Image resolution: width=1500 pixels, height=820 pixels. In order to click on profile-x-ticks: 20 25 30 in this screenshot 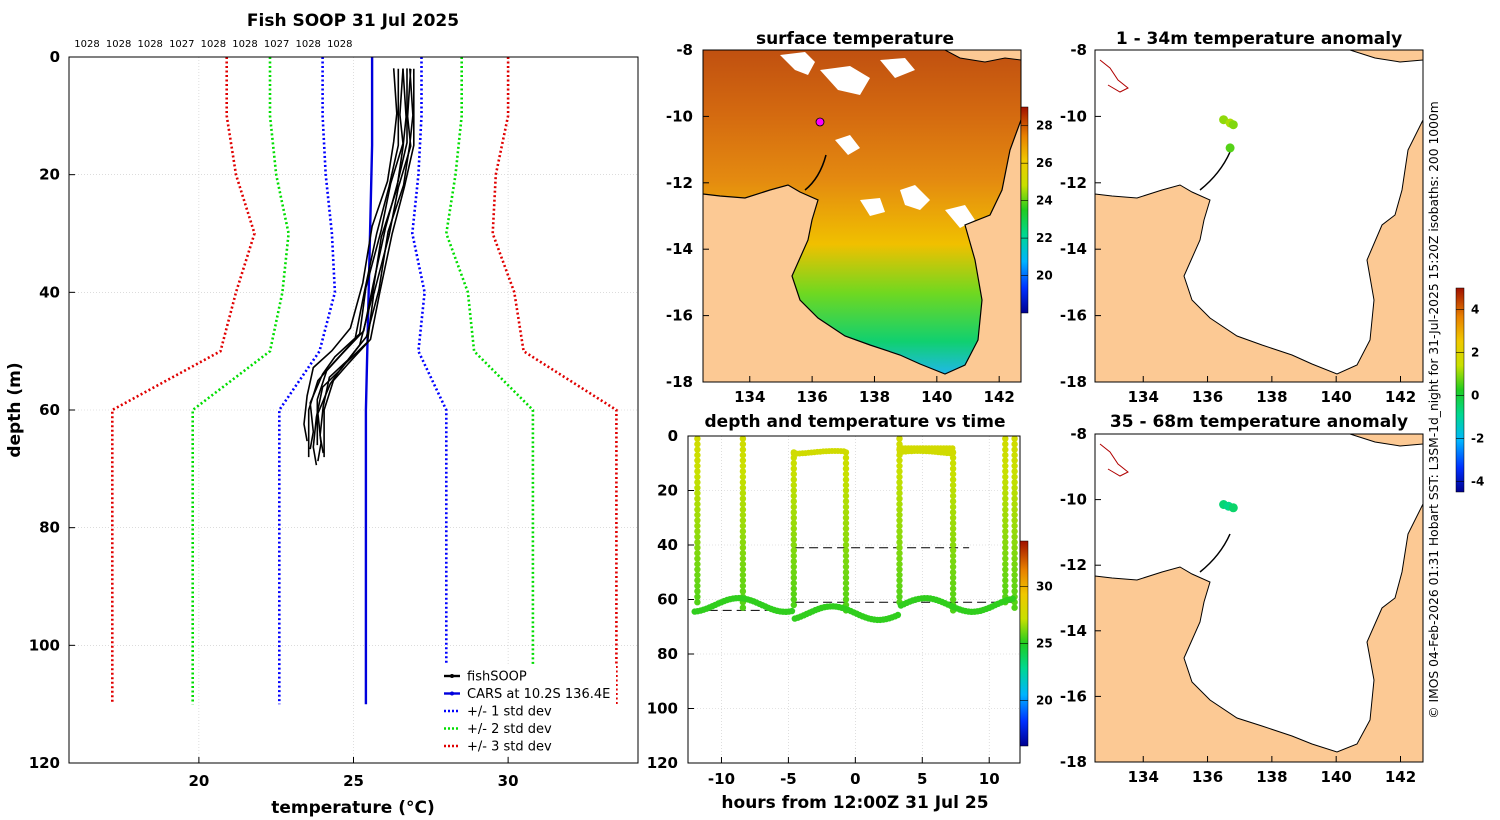, I will do `click(353, 773)`.